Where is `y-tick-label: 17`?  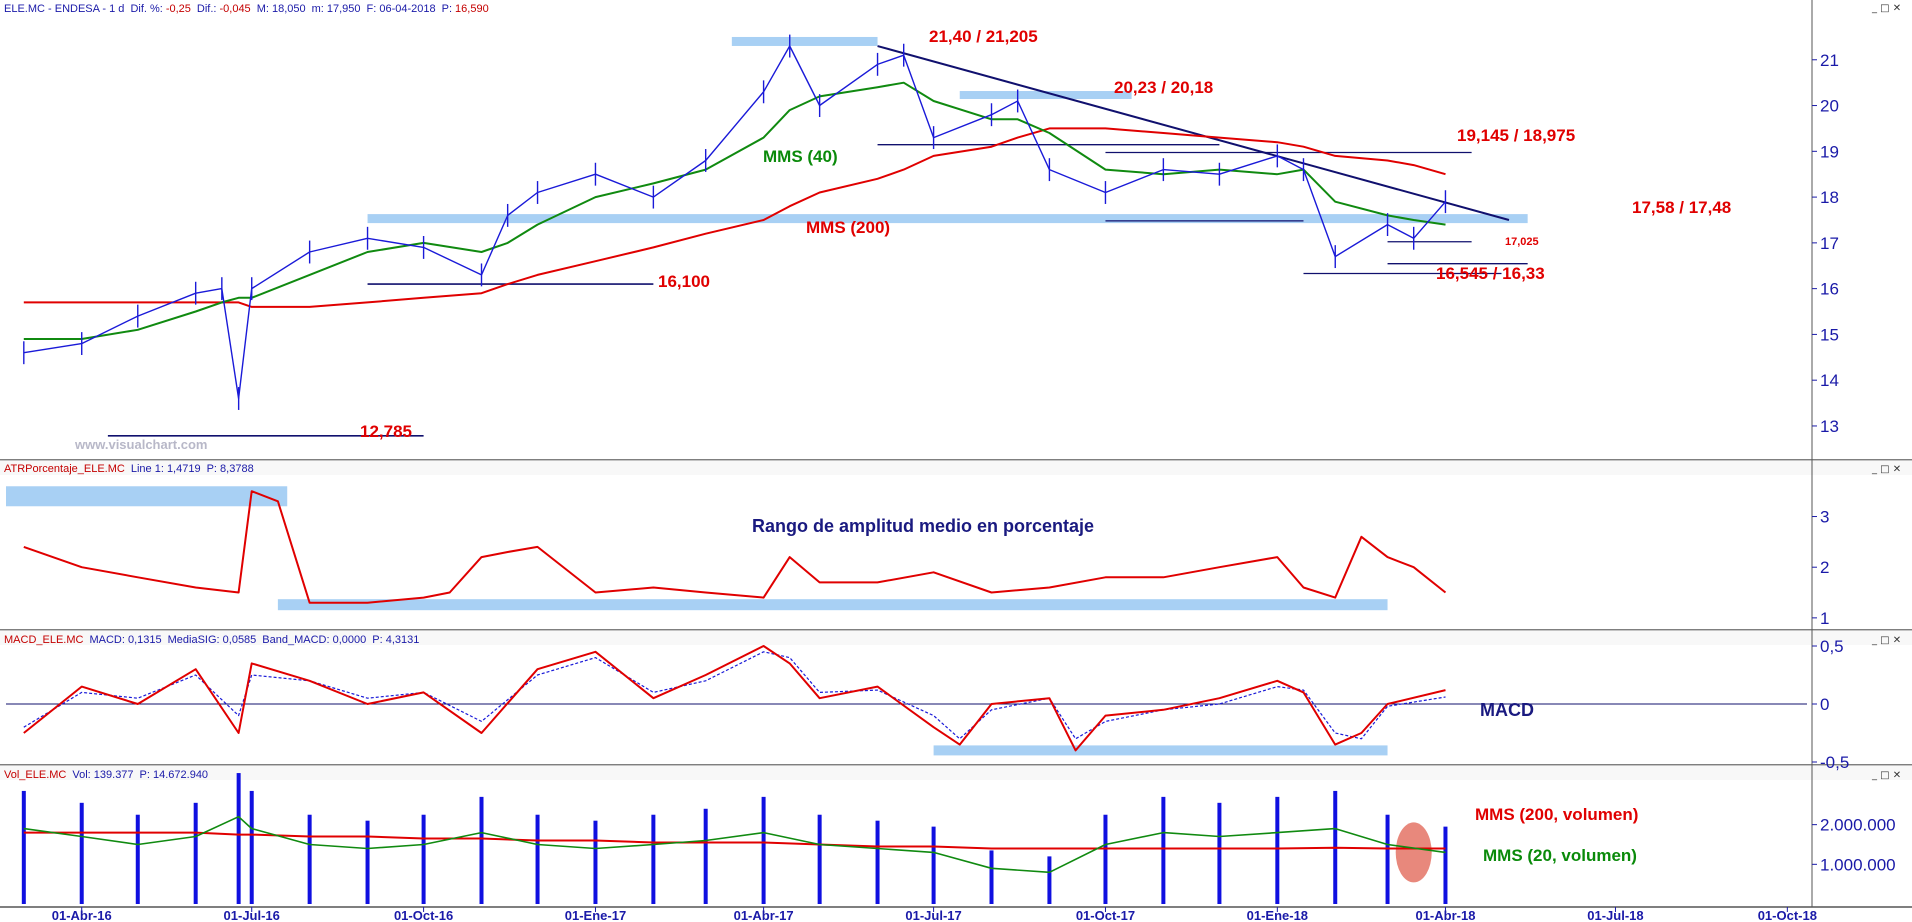 y-tick-label: 17 is located at coordinates (1829, 243).